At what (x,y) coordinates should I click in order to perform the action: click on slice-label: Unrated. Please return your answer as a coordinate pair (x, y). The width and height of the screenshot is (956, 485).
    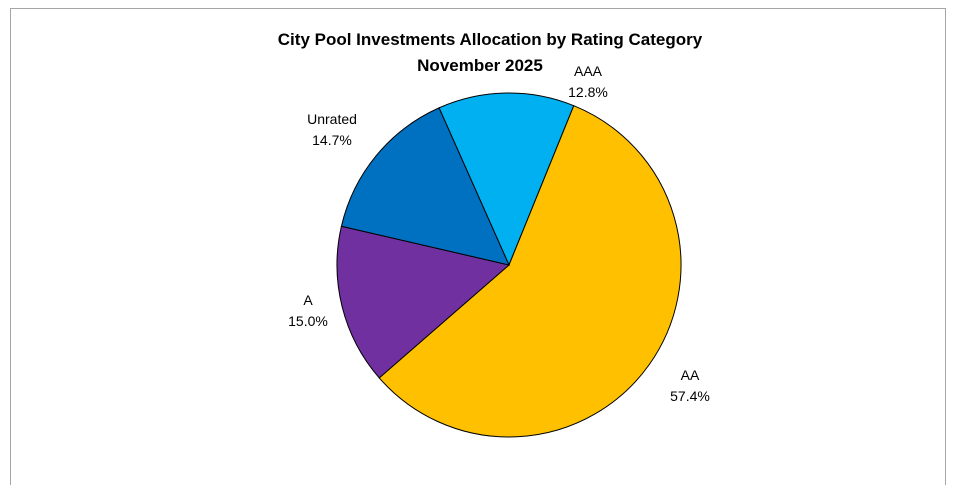
    Looking at the image, I should click on (332, 119).